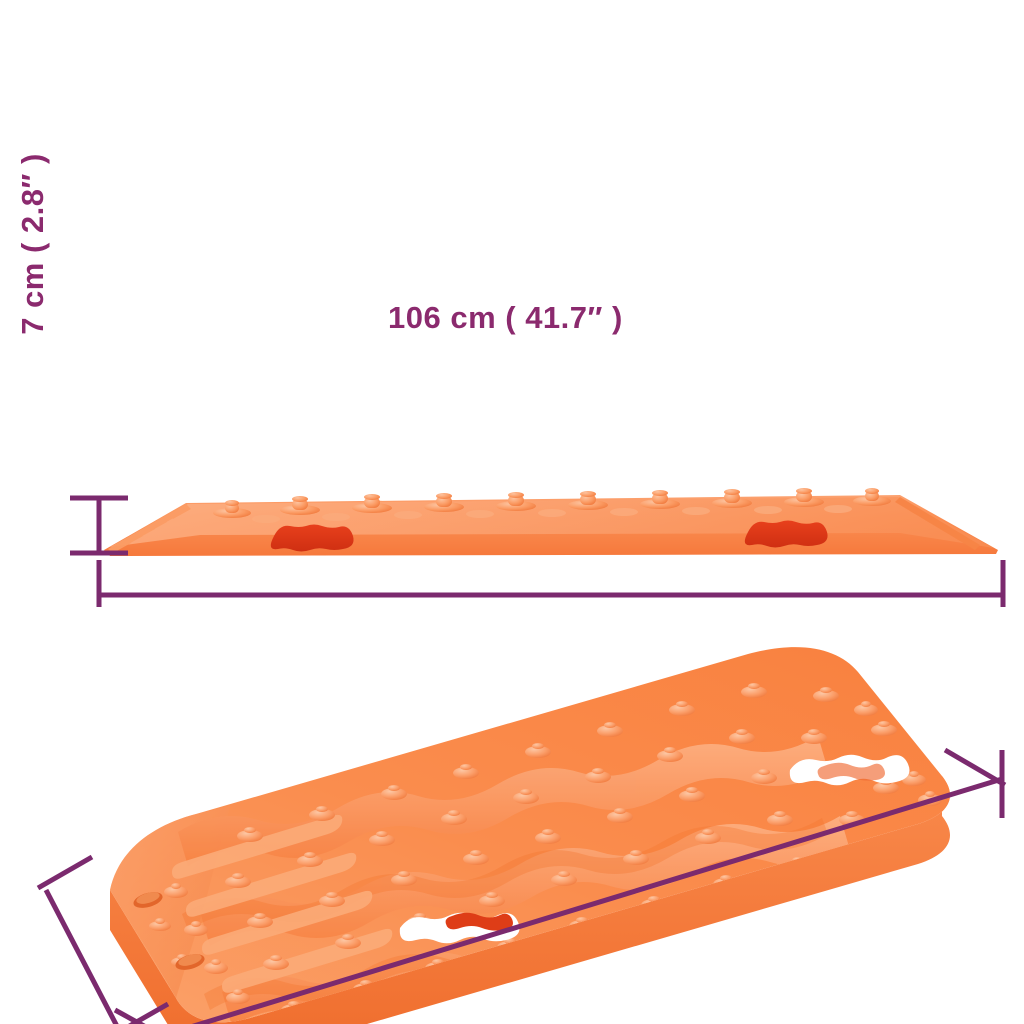  Describe the element at coordinates (505, 317) in the screenshot. I see `top-length-dimension-label: 106 cm ( 41.7″ )` at that location.